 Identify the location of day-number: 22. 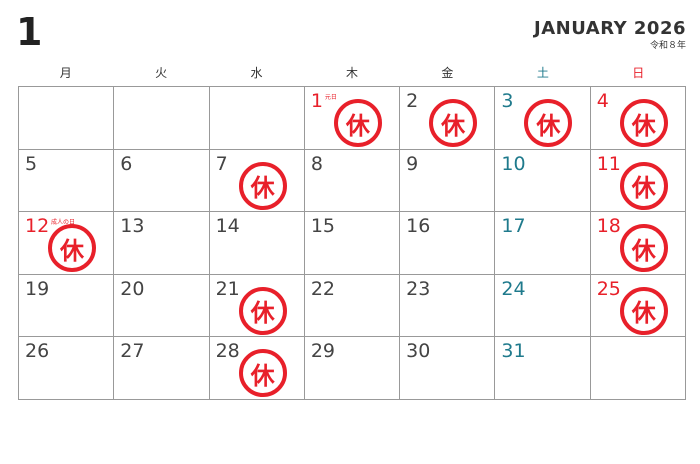
(323, 288).